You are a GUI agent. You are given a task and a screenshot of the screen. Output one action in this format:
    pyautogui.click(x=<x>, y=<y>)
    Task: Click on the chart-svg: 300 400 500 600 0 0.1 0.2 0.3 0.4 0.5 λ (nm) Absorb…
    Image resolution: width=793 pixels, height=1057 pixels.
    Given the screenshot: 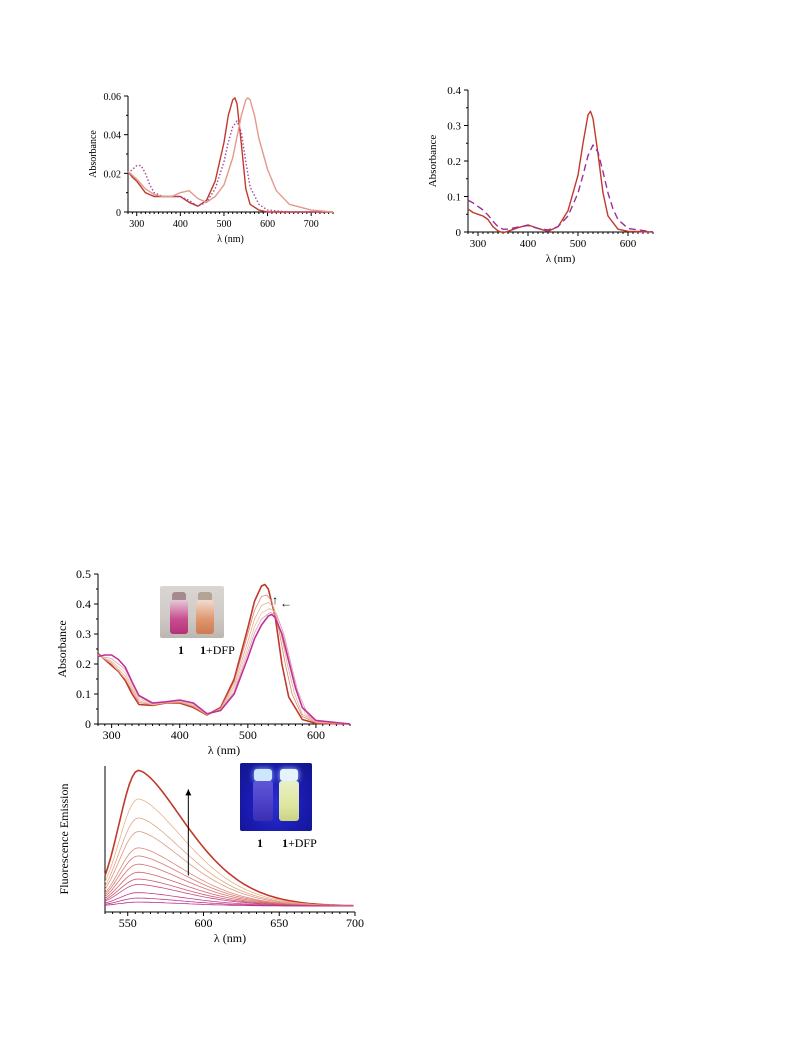 What is the action you would take?
    pyautogui.click(x=203, y=662)
    